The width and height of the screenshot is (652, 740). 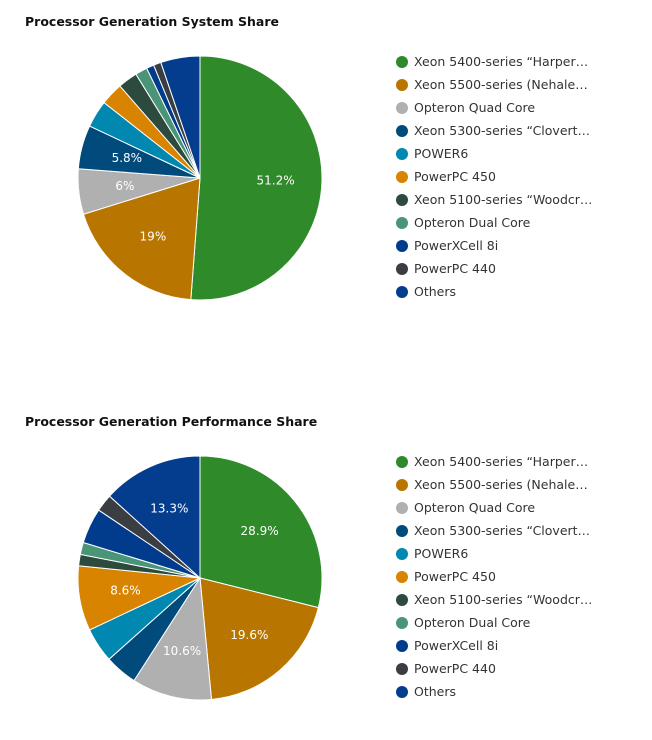 I want to click on slice-data-label: 10.6%, so click(x=182, y=651).